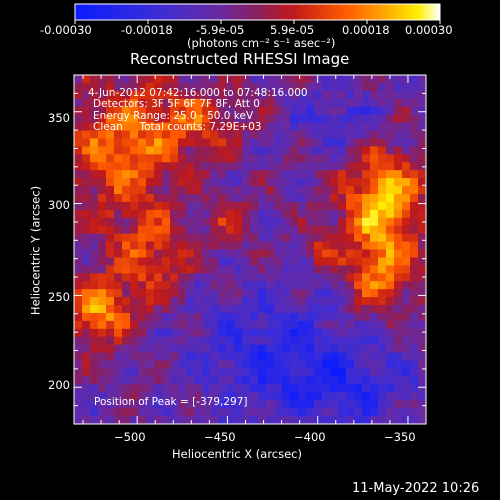  I want to click on colorbar-tick-label: -0.00030, so click(66, 30).